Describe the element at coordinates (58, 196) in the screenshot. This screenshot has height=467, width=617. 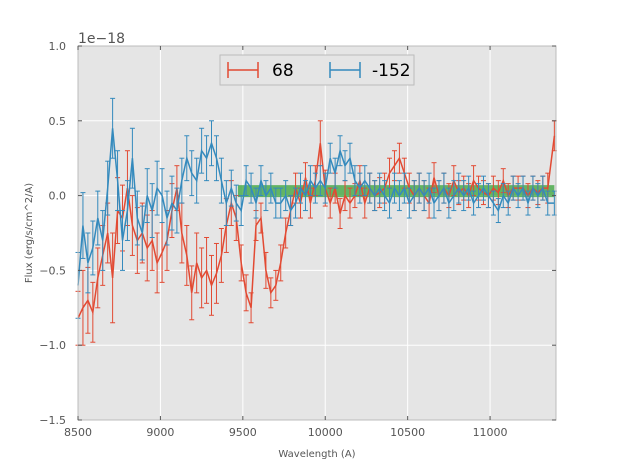
I see `y-tick-label: 0.0` at that location.